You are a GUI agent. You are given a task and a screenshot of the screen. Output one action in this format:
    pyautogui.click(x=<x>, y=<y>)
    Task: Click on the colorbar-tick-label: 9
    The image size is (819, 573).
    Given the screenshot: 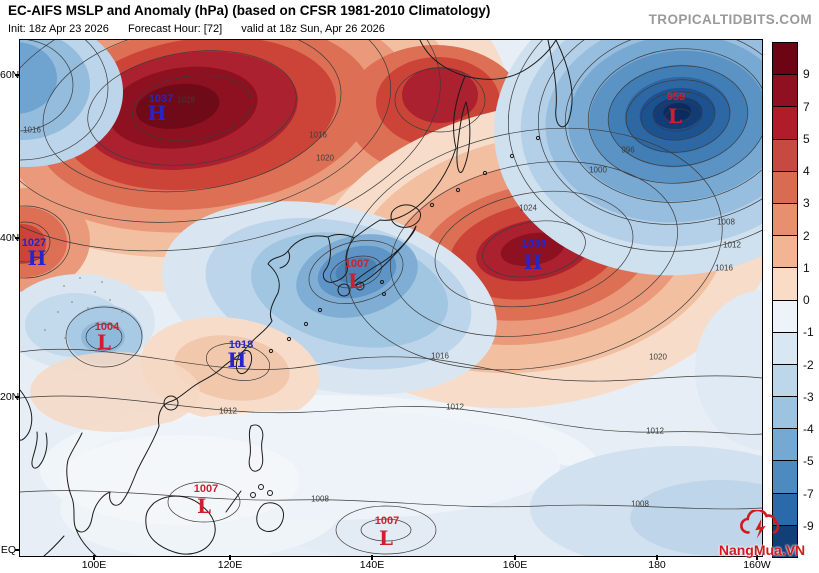 What is the action you would take?
    pyautogui.click(x=806, y=74)
    